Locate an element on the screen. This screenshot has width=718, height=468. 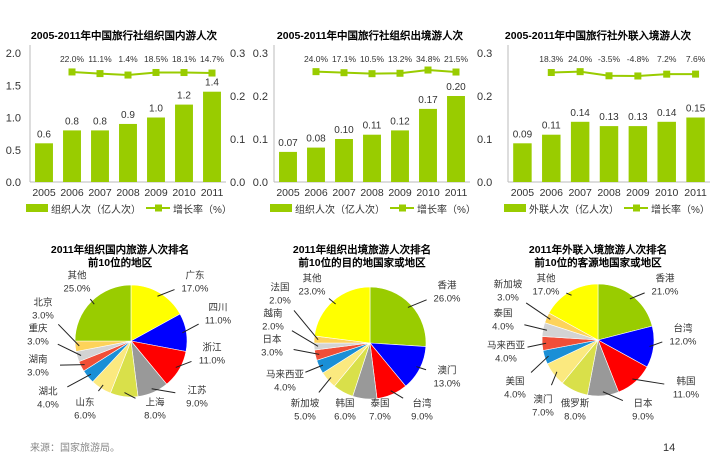
growth-rate-label: 21.5% is located at coordinates (456, 59).